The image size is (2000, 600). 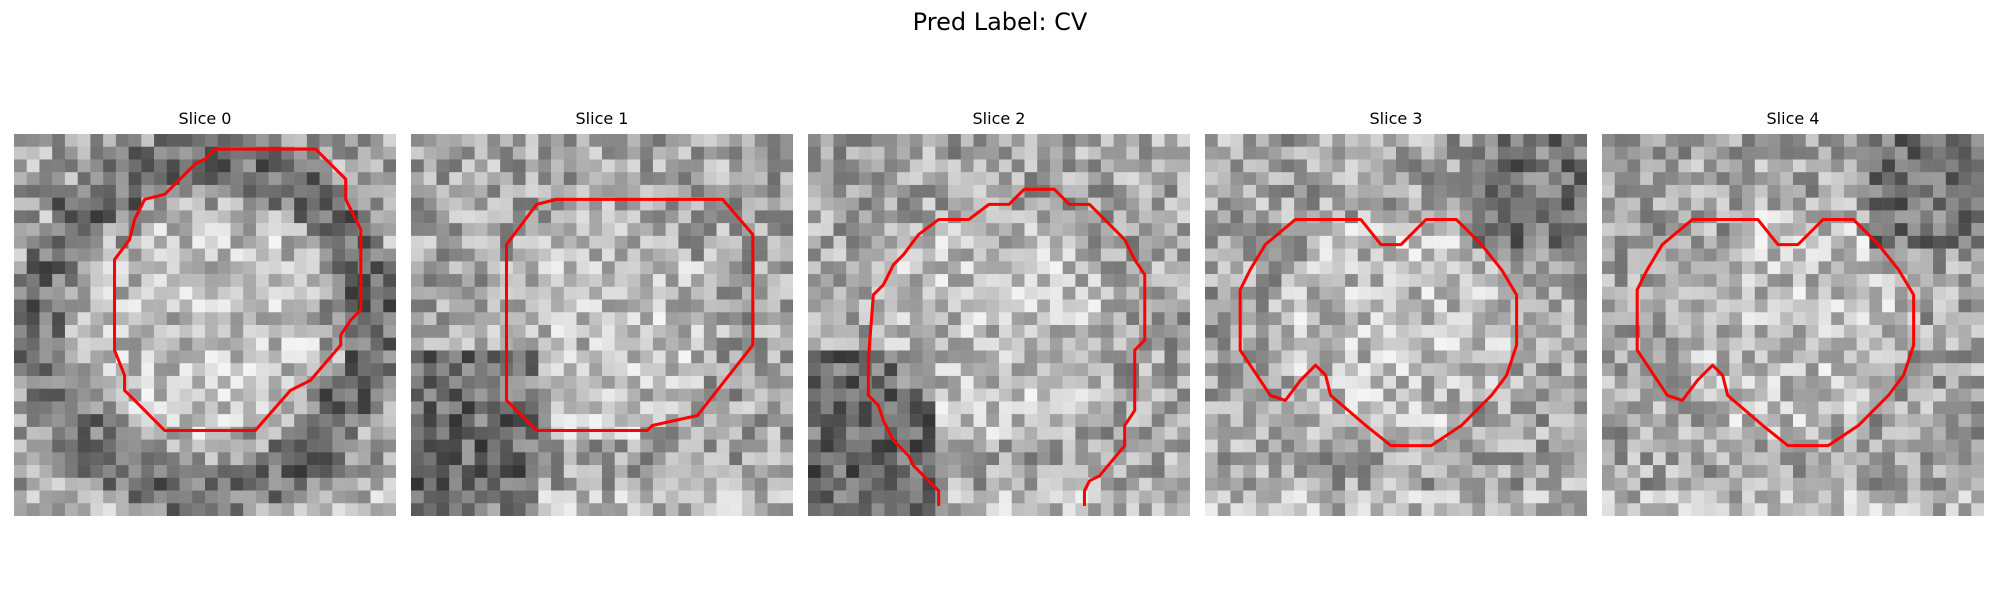 I want to click on slice-title-4: Slice 4, so click(x=1793, y=118).